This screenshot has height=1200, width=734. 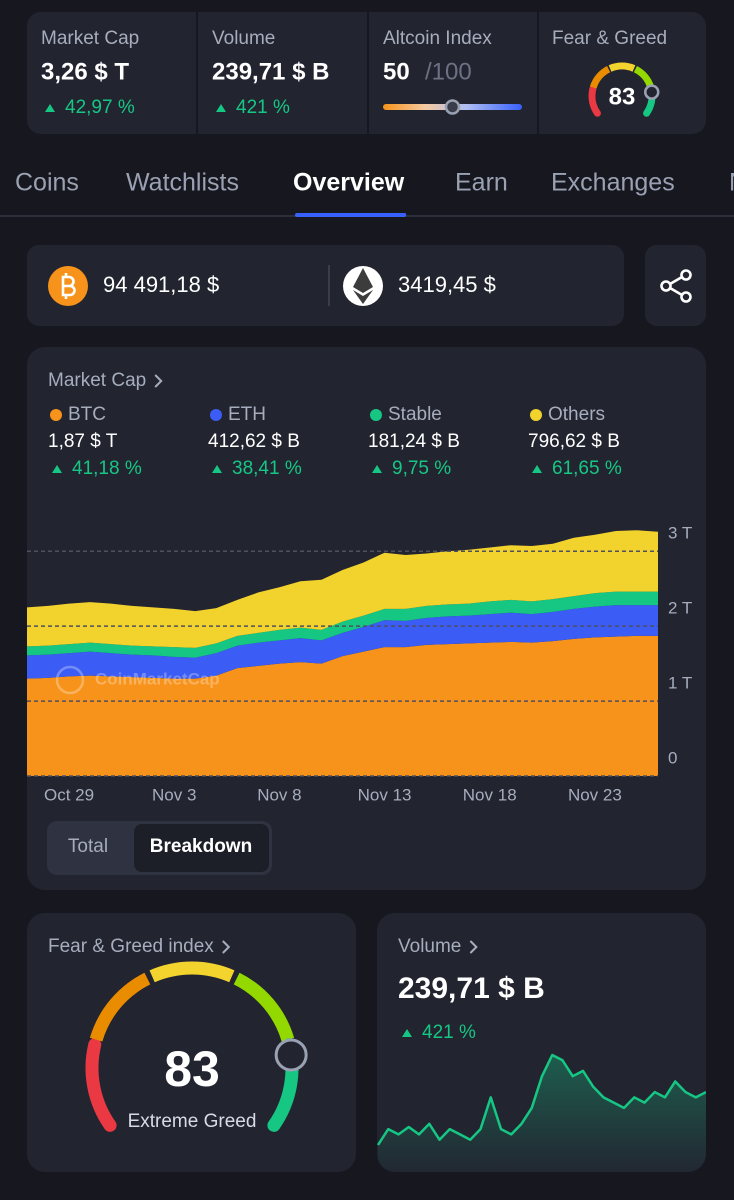 What do you see at coordinates (270, 71) in the screenshot?
I see `stat-value: 239,71 $ B` at bounding box center [270, 71].